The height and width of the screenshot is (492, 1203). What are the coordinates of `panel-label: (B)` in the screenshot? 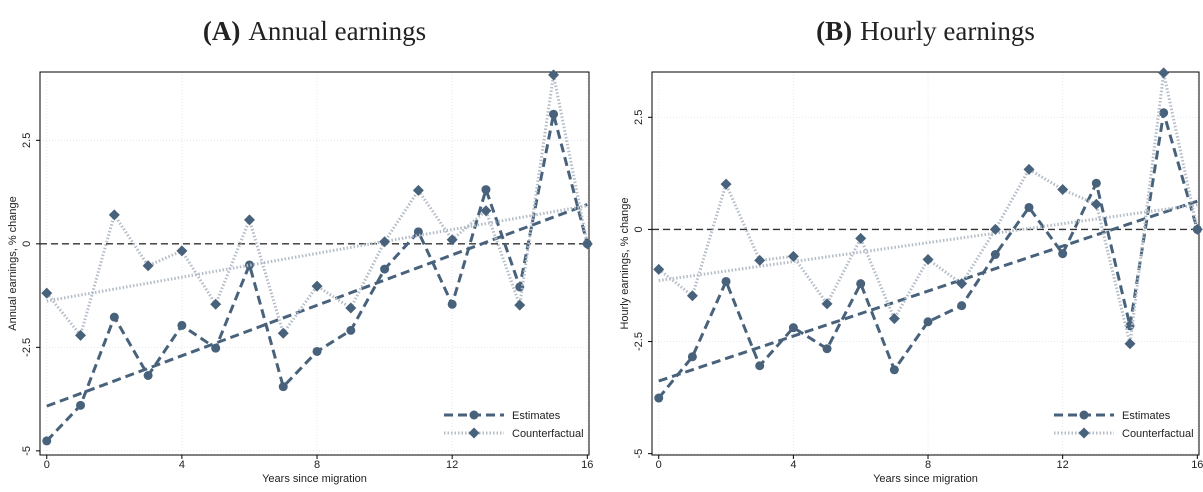 It's located at (834, 31).